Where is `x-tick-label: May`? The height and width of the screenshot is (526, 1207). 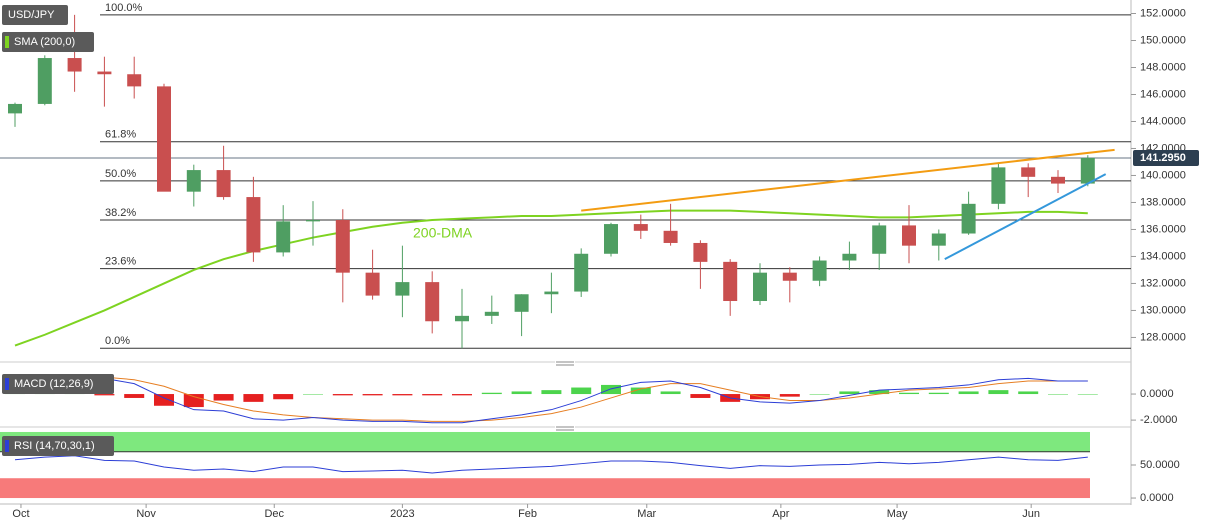
x-tick-label: May is located at coordinates (897, 514).